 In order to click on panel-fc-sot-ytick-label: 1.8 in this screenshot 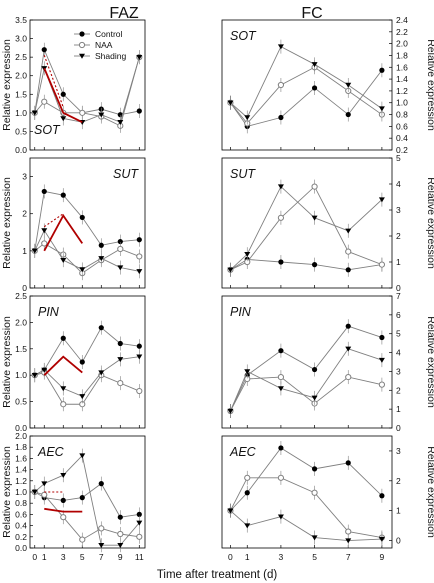, I will do `click(402, 55)`.